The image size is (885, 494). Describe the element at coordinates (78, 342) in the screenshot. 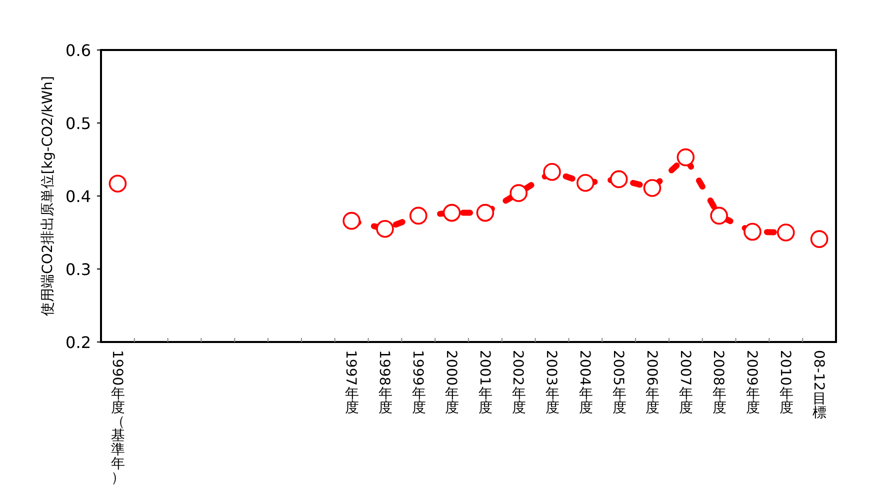

I see `y-tick-label: 0.2` at that location.